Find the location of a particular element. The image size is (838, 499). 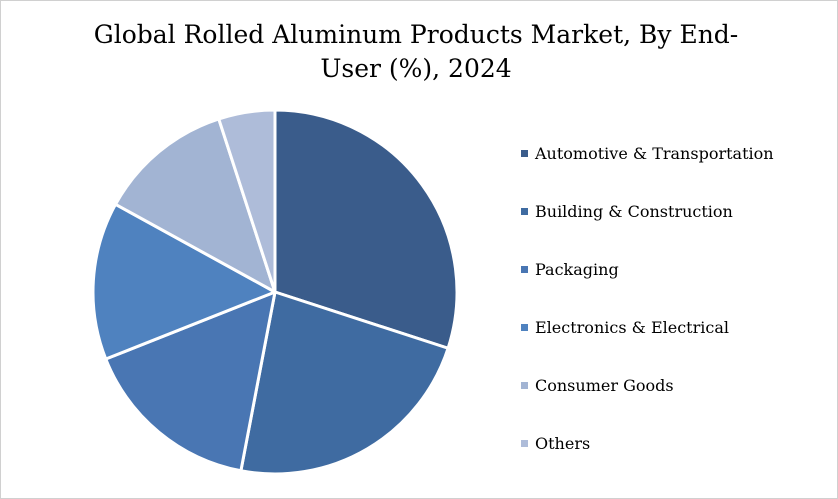

pie-slice-automotive-and-transportation is located at coordinates (366, 229).